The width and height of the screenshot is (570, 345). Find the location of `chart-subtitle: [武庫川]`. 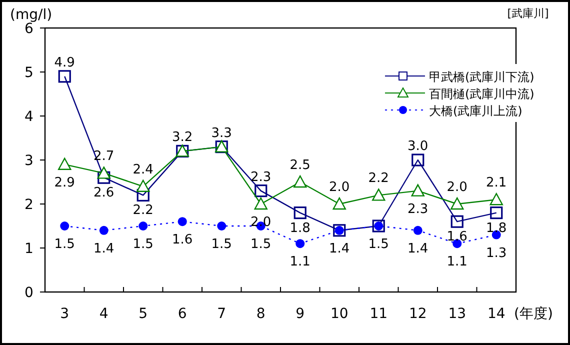

chart-subtitle: [武庫川] is located at coordinates (528, 13).